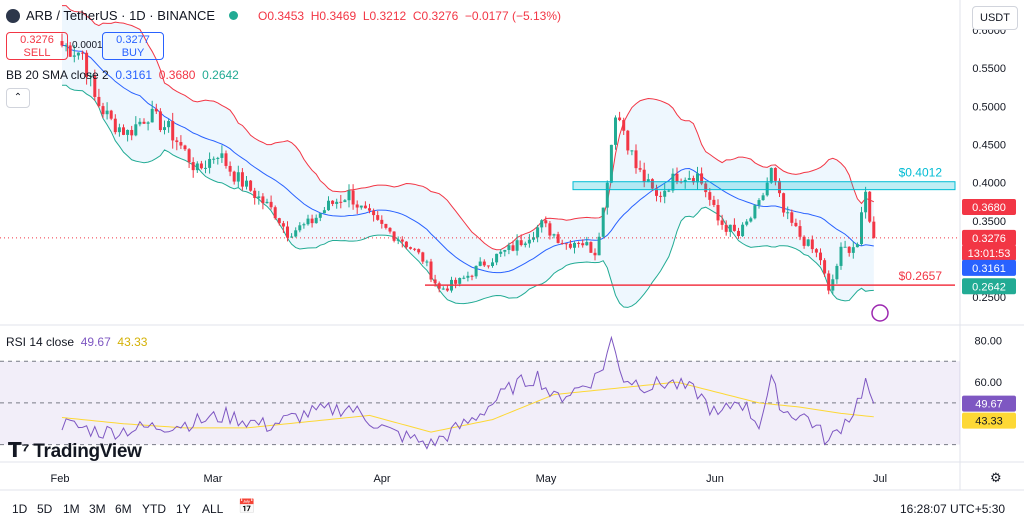  I want to click on sell-button: 0.3276 SELL, so click(37, 46).